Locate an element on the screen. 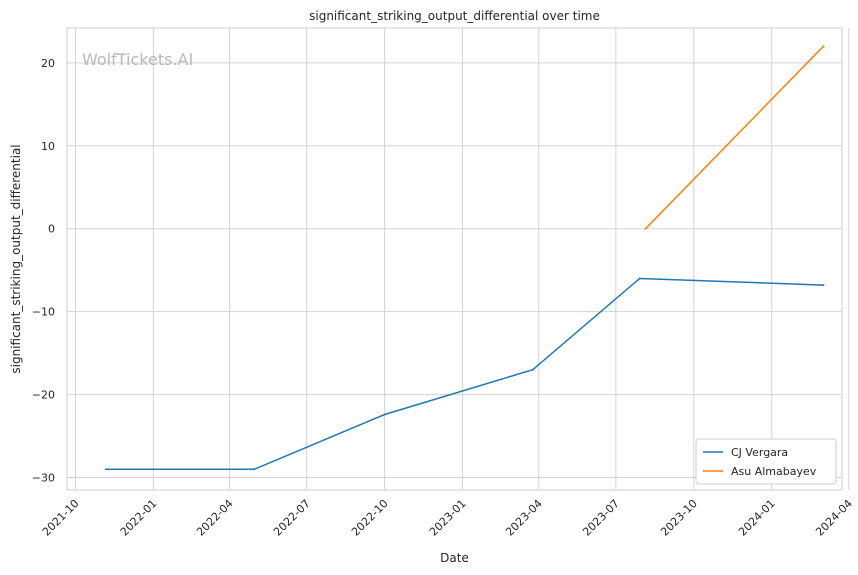 This screenshot has width=858, height=575. x-tick-label: 2023-01 is located at coordinates (448, 518).